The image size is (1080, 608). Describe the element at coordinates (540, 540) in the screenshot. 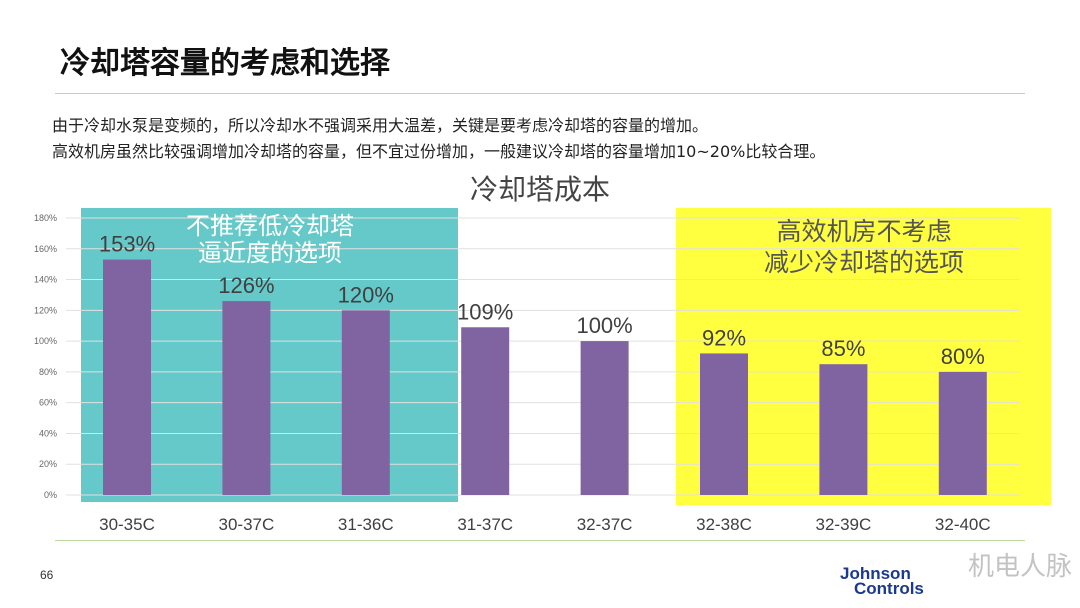

I see `divider-bottom` at that location.